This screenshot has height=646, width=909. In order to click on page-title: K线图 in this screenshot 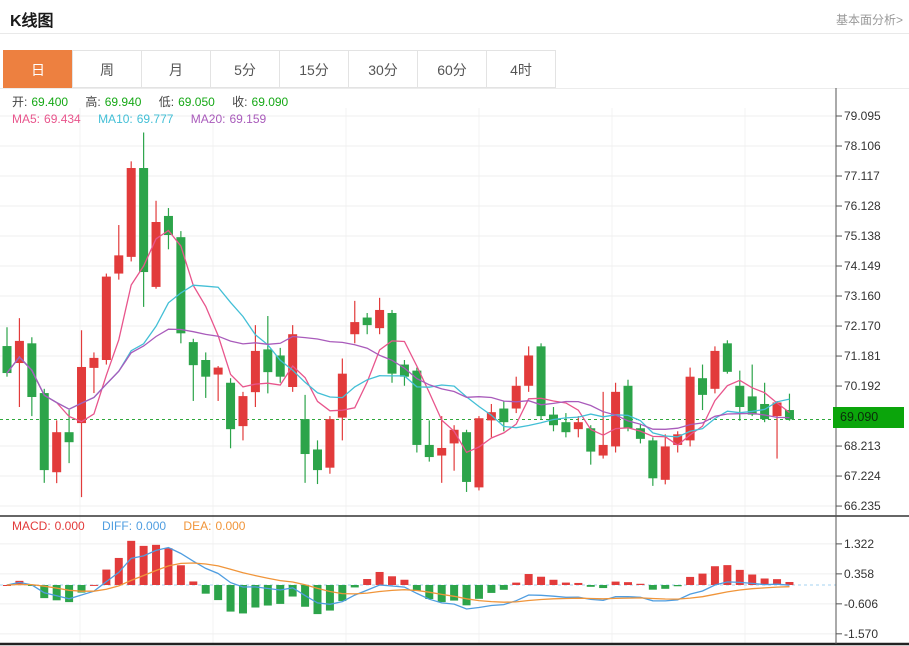, I will do `click(32, 21)`.